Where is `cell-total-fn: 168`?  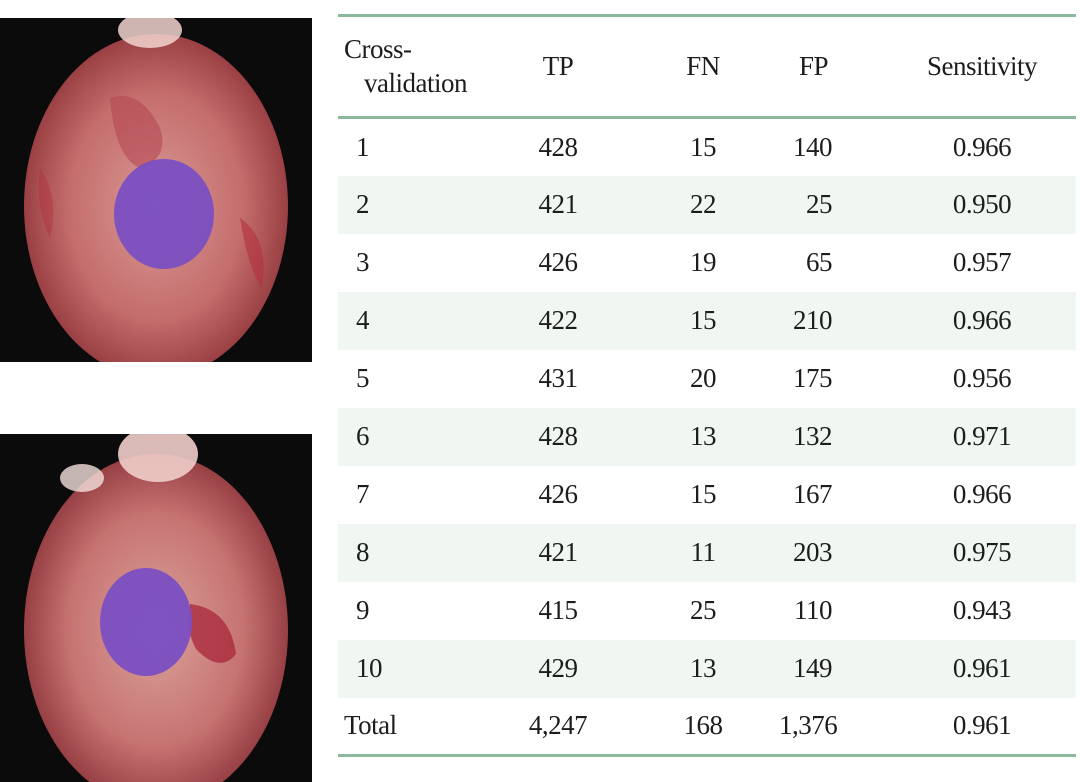
cell-total-fn: 168 is located at coordinates (703, 727).